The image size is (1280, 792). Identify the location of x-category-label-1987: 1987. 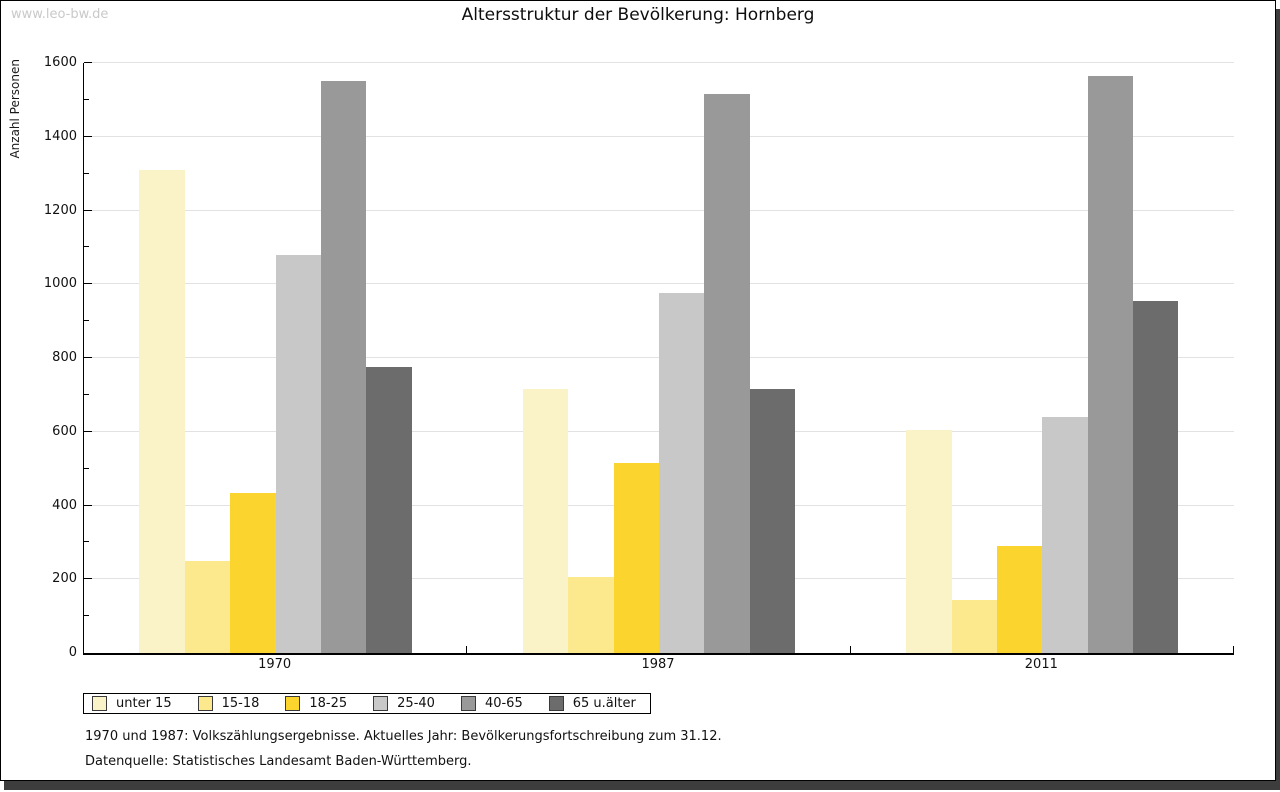
(658, 664).